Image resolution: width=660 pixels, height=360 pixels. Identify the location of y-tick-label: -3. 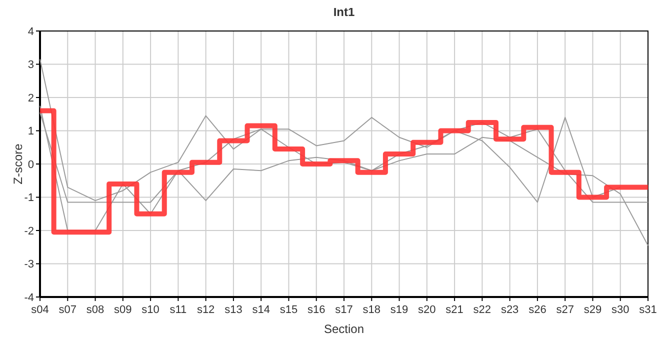
(29, 264).